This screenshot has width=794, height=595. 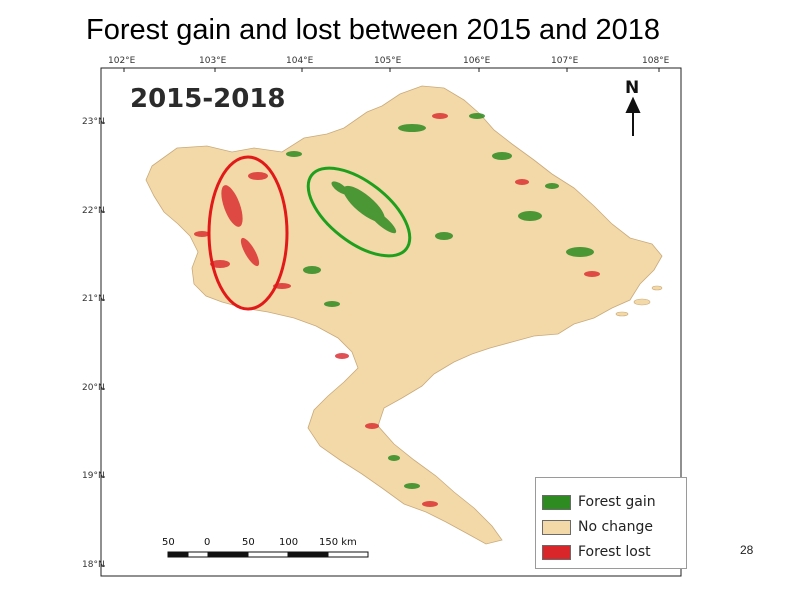 What do you see at coordinates (359, 212) in the screenshot?
I see `forest-gain-highlight-ellipse` at bounding box center [359, 212].